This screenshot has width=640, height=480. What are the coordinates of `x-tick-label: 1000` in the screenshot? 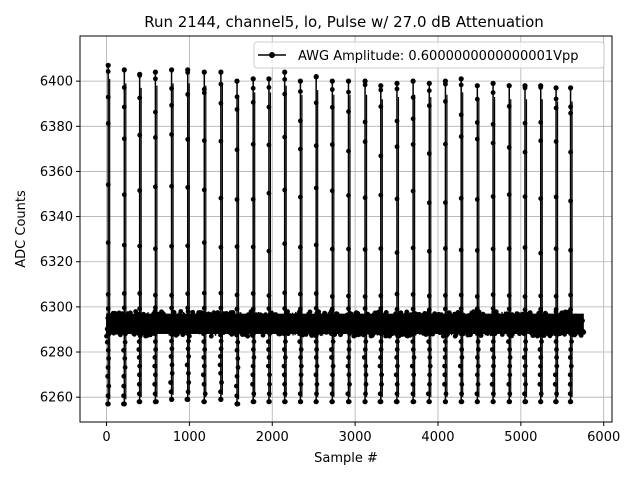 It's located at (189, 437).